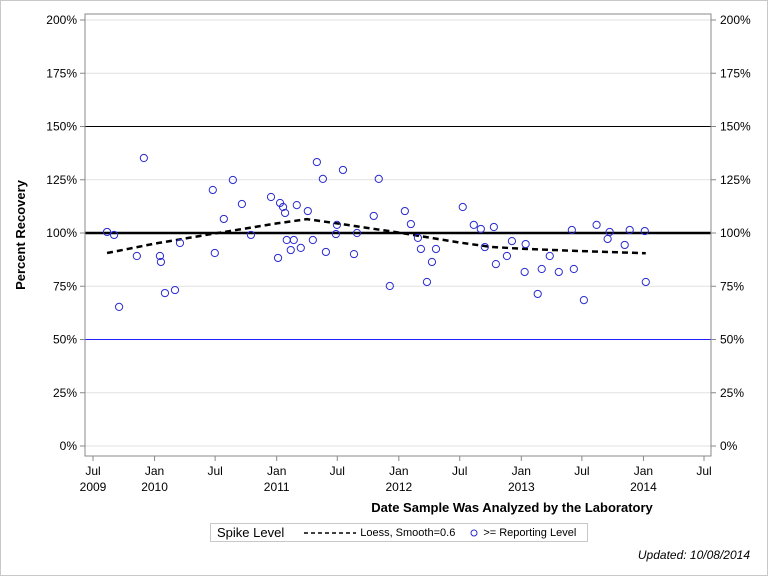 Image resolution: width=768 pixels, height=576 pixels. What do you see at coordinates (61, 20) in the screenshot?
I see `y-tick-label: 200%` at bounding box center [61, 20].